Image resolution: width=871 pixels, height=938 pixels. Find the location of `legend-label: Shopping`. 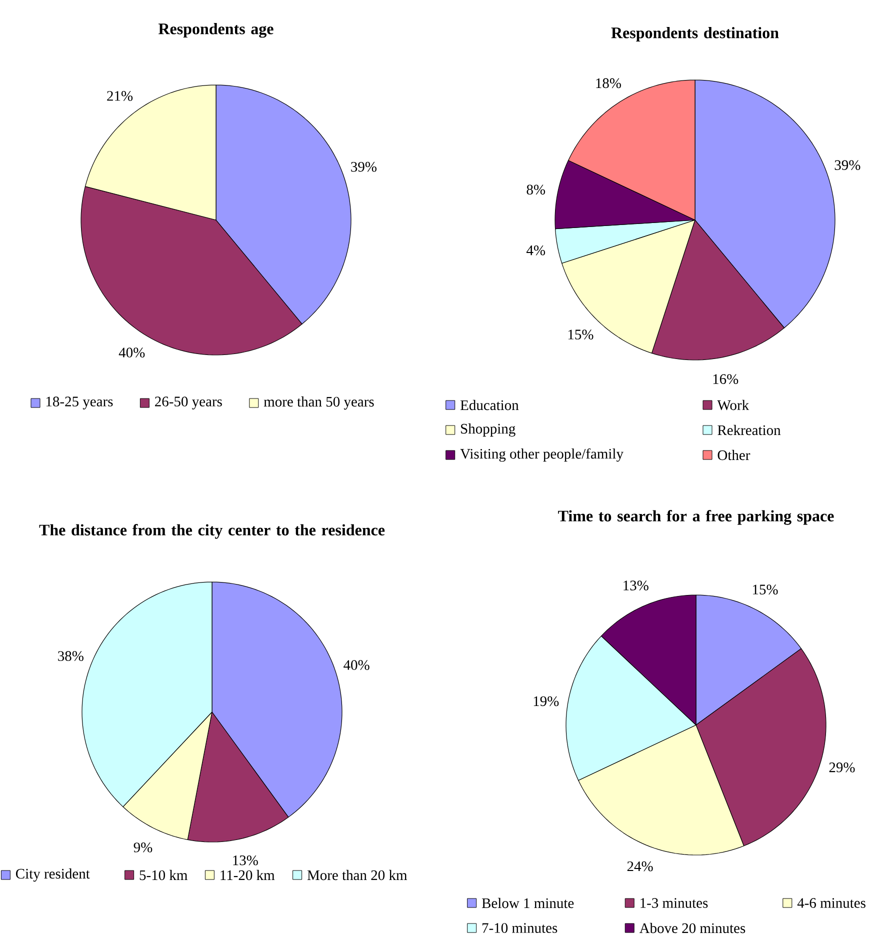

legend-label: Shopping is located at coordinates (488, 430).